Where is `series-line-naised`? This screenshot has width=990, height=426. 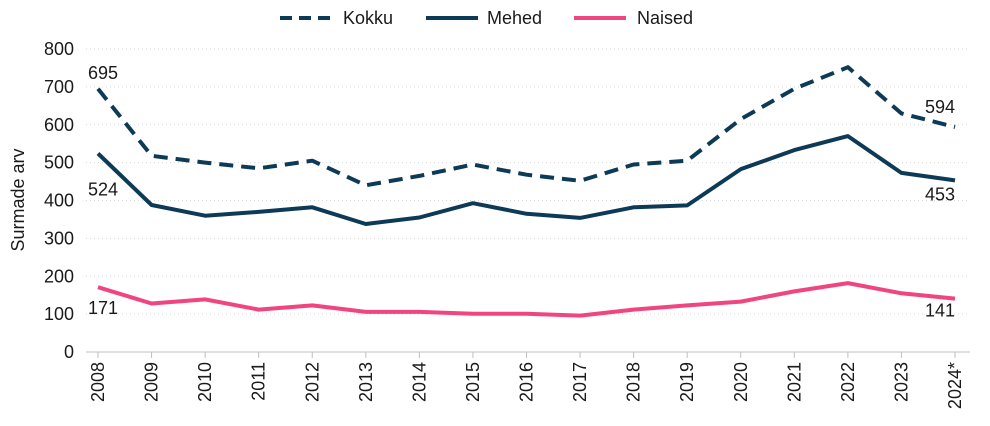
series-line-naised is located at coordinates (526, 299).